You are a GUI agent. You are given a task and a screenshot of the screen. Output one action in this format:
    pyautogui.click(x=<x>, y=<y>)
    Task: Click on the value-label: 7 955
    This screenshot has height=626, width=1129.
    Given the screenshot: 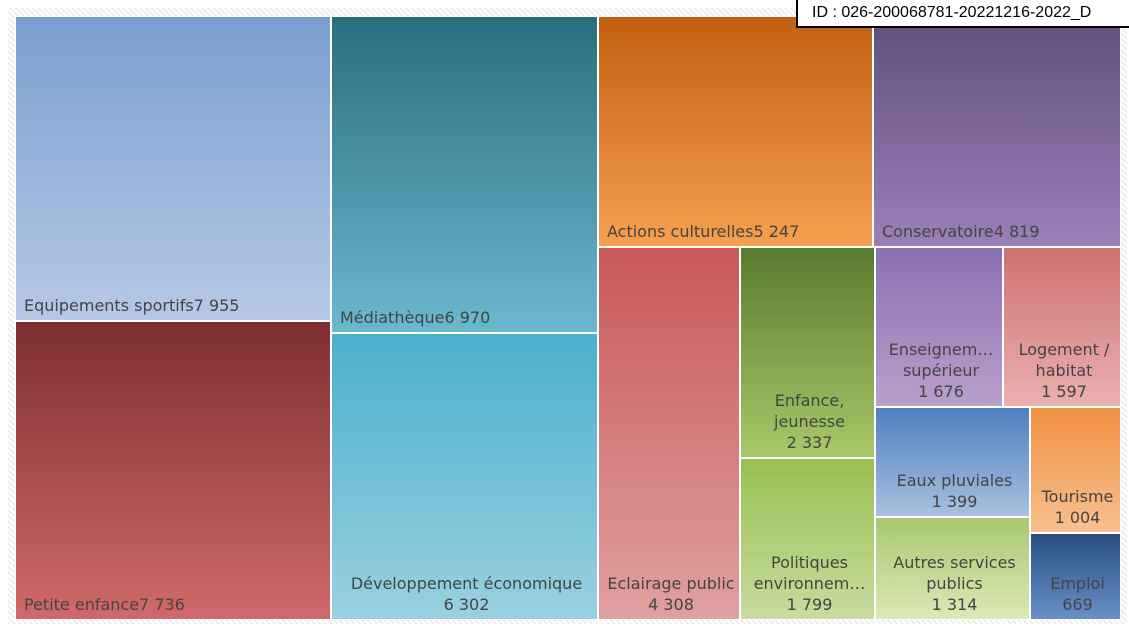 What is the action you would take?
    pyautogui.click(x=216, y=305)
    